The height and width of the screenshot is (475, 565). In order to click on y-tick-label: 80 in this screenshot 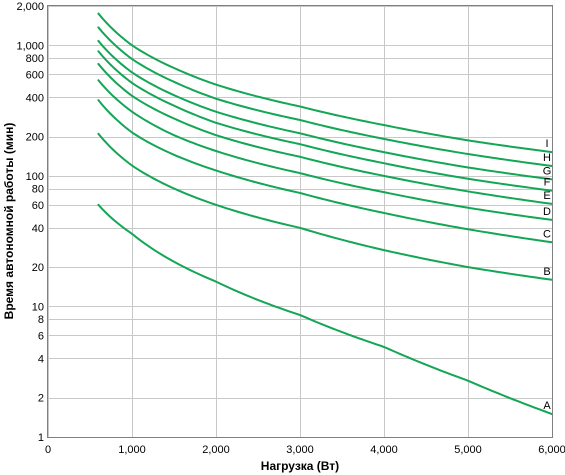, I will do `click(38, 190)`.